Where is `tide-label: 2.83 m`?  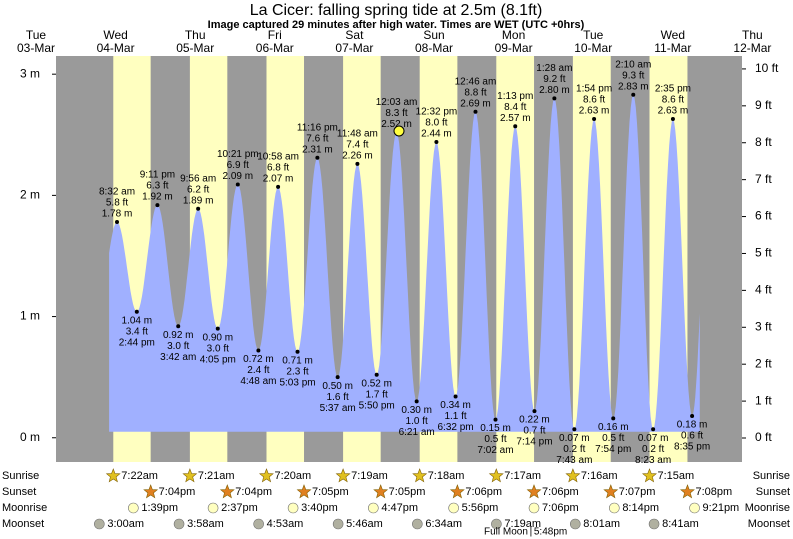
tide-label: 2.83 m is located at coordinates (633, 86).